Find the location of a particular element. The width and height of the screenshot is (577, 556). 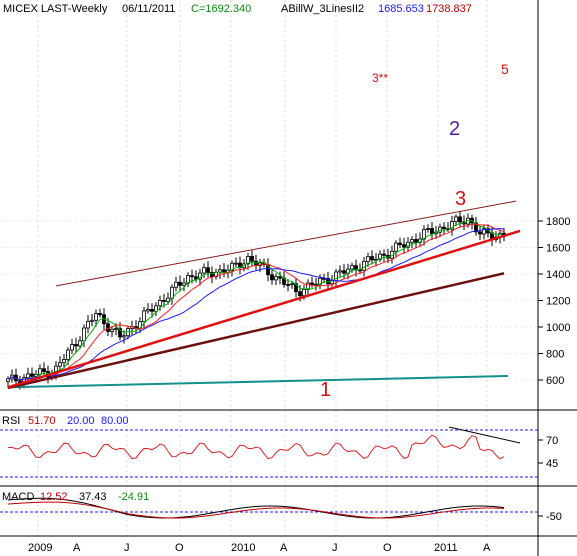

annotation-5: 5 is located at coordinates (505, 69).